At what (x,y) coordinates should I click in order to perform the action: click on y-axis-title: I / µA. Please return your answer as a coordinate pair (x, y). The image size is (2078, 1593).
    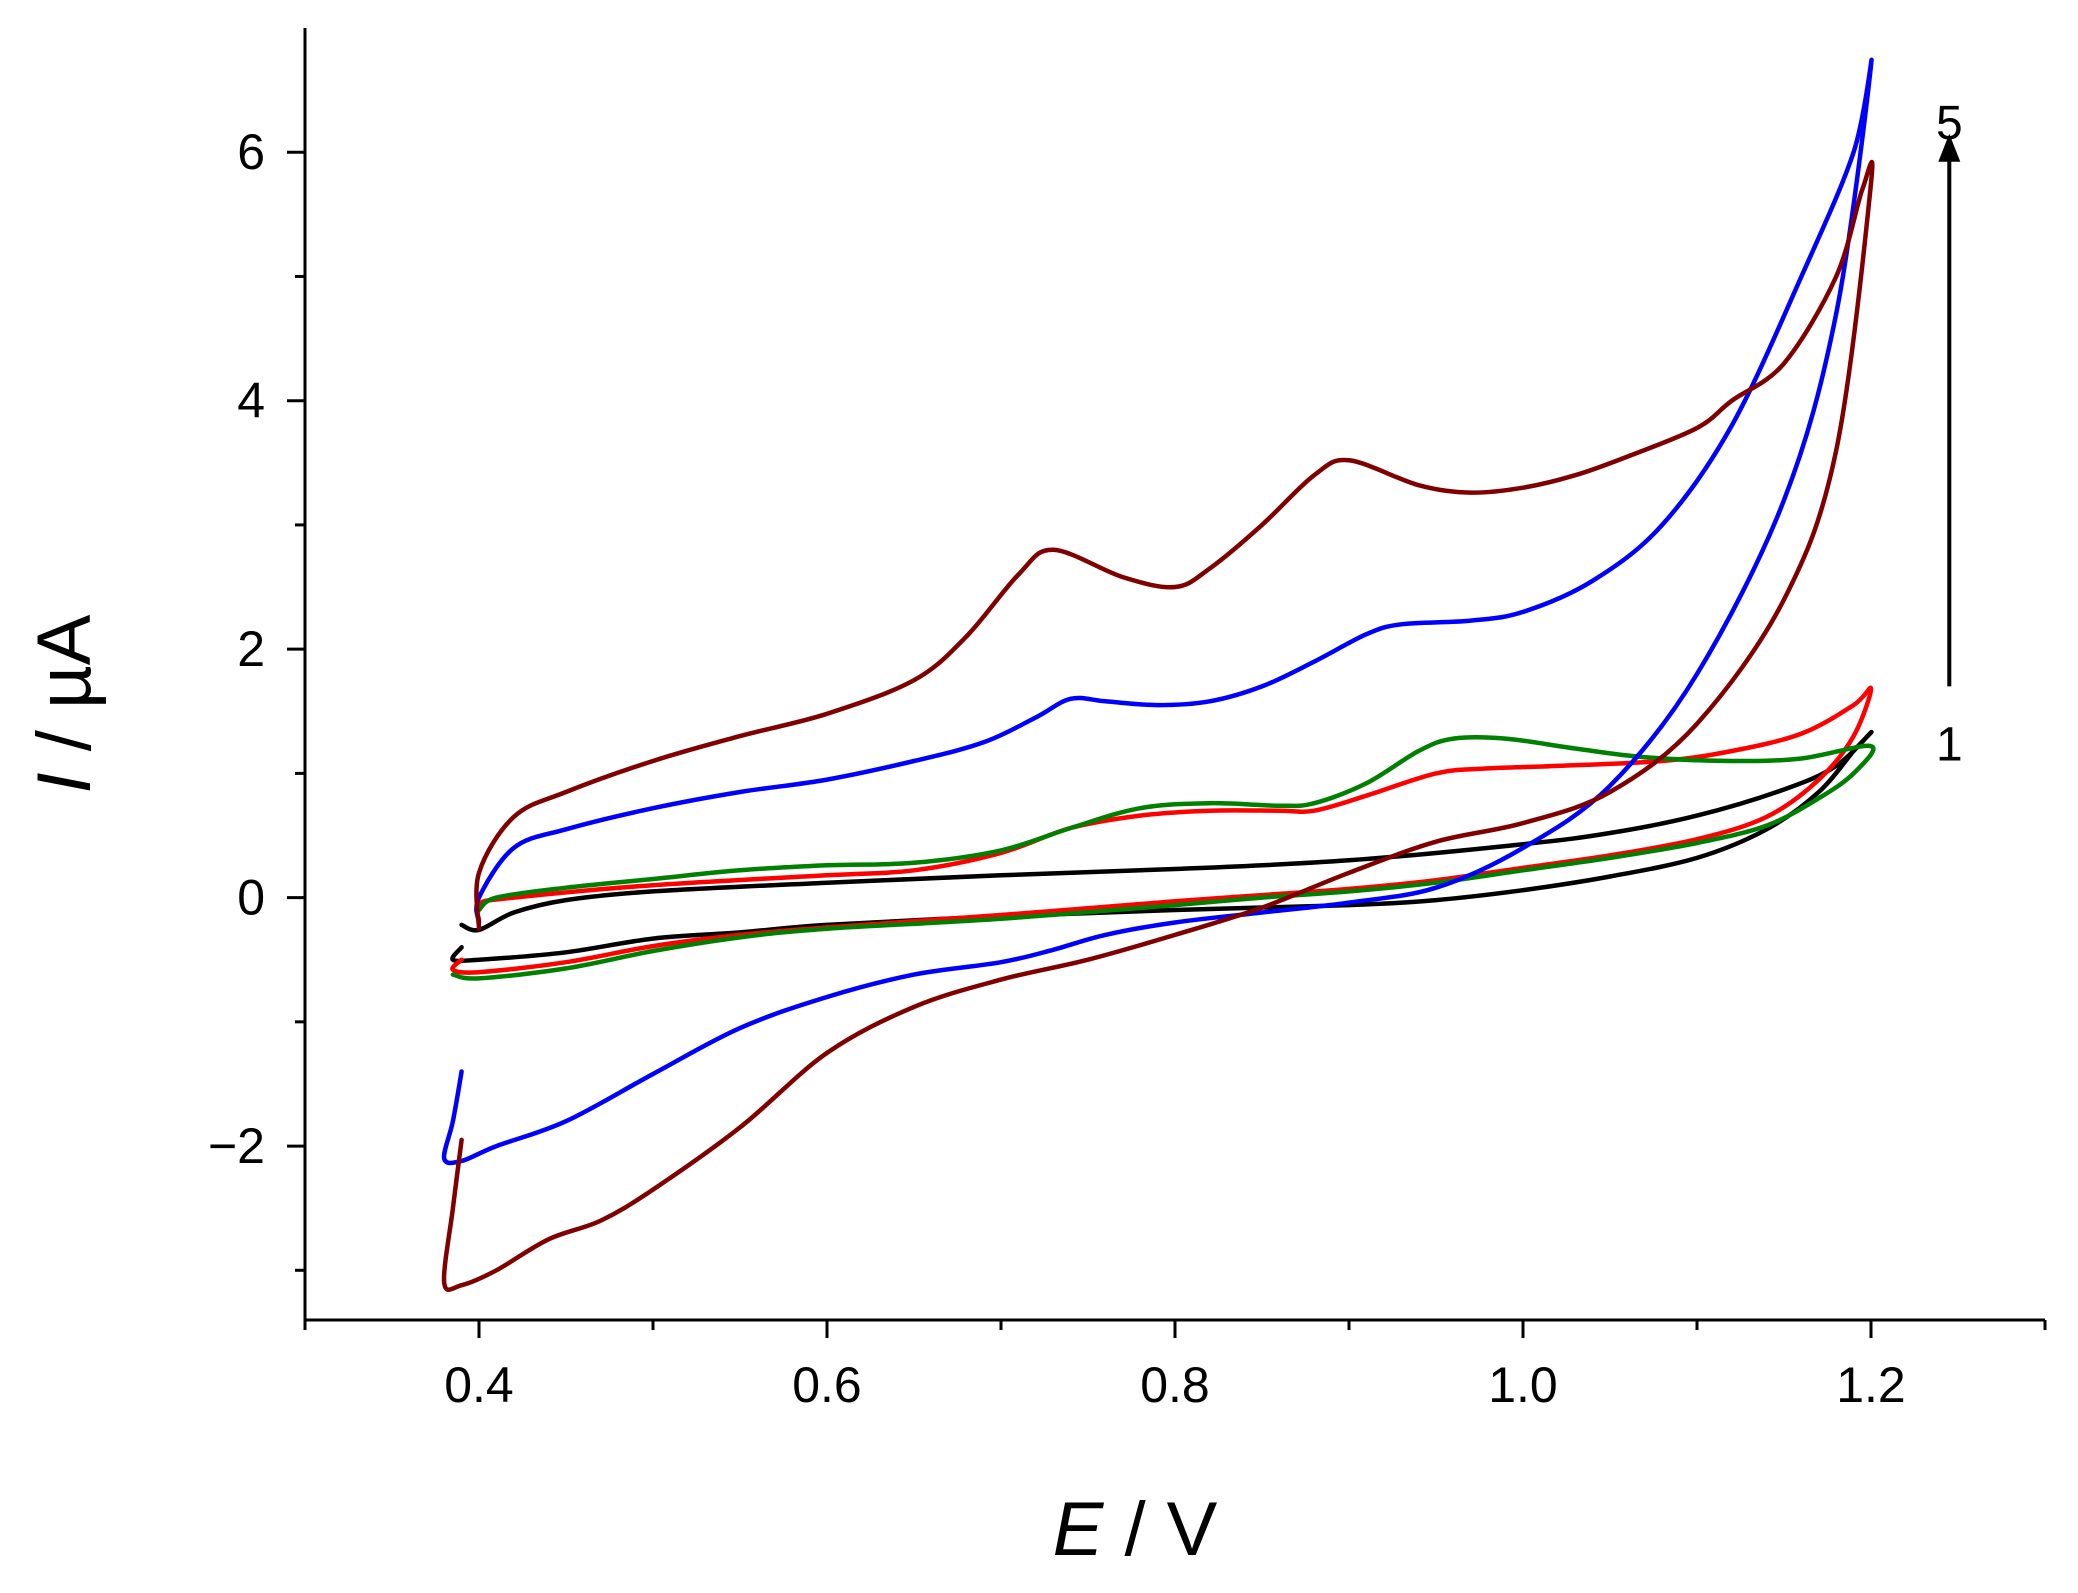
    Looking at the image, I should click on (64, 703).